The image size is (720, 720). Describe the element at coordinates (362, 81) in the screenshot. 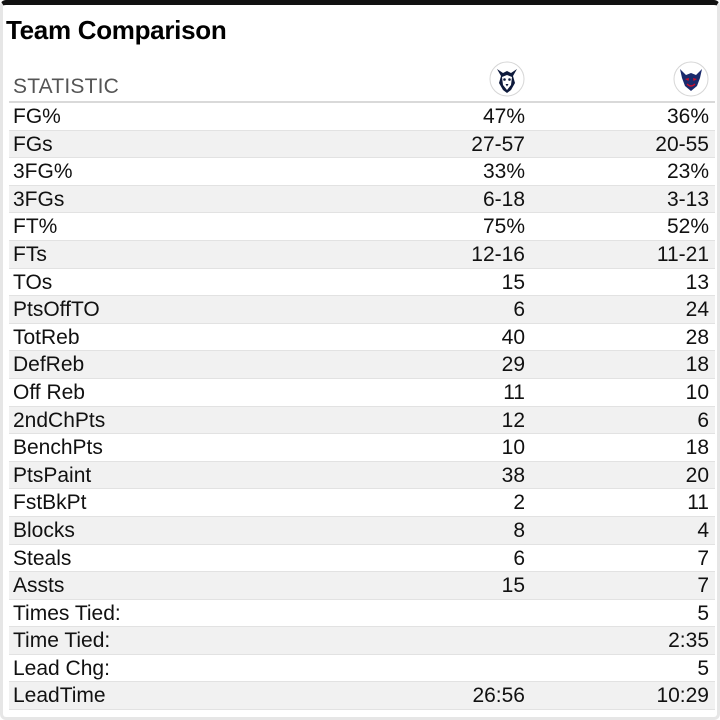

I see `table-header: STATISTIC` at that location.